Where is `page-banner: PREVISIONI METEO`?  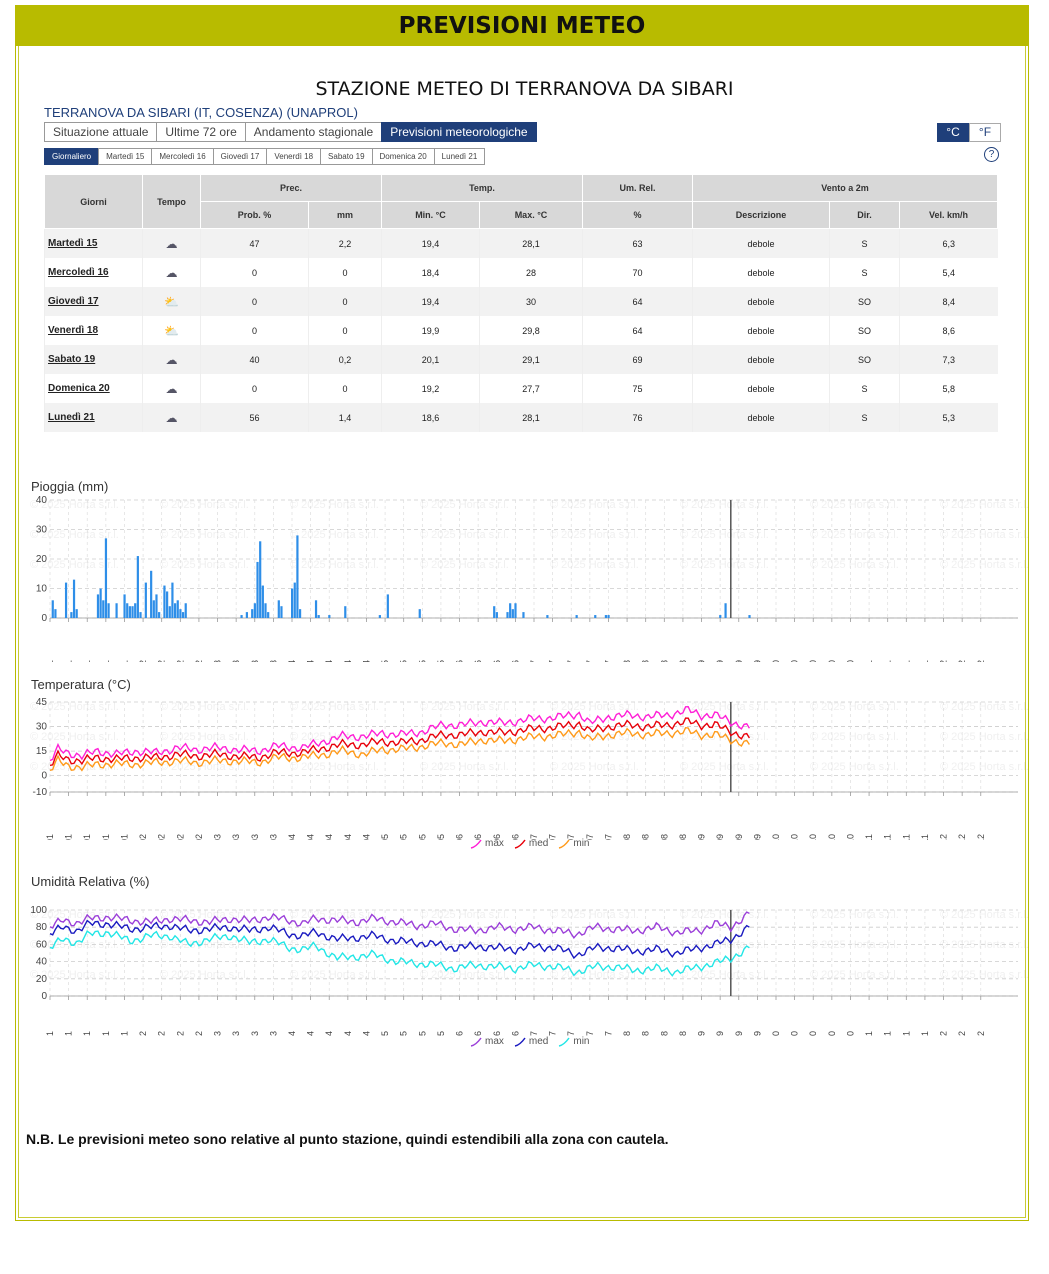
page-banner: PREVISIONI METEO is located at coordinates (522, 26).